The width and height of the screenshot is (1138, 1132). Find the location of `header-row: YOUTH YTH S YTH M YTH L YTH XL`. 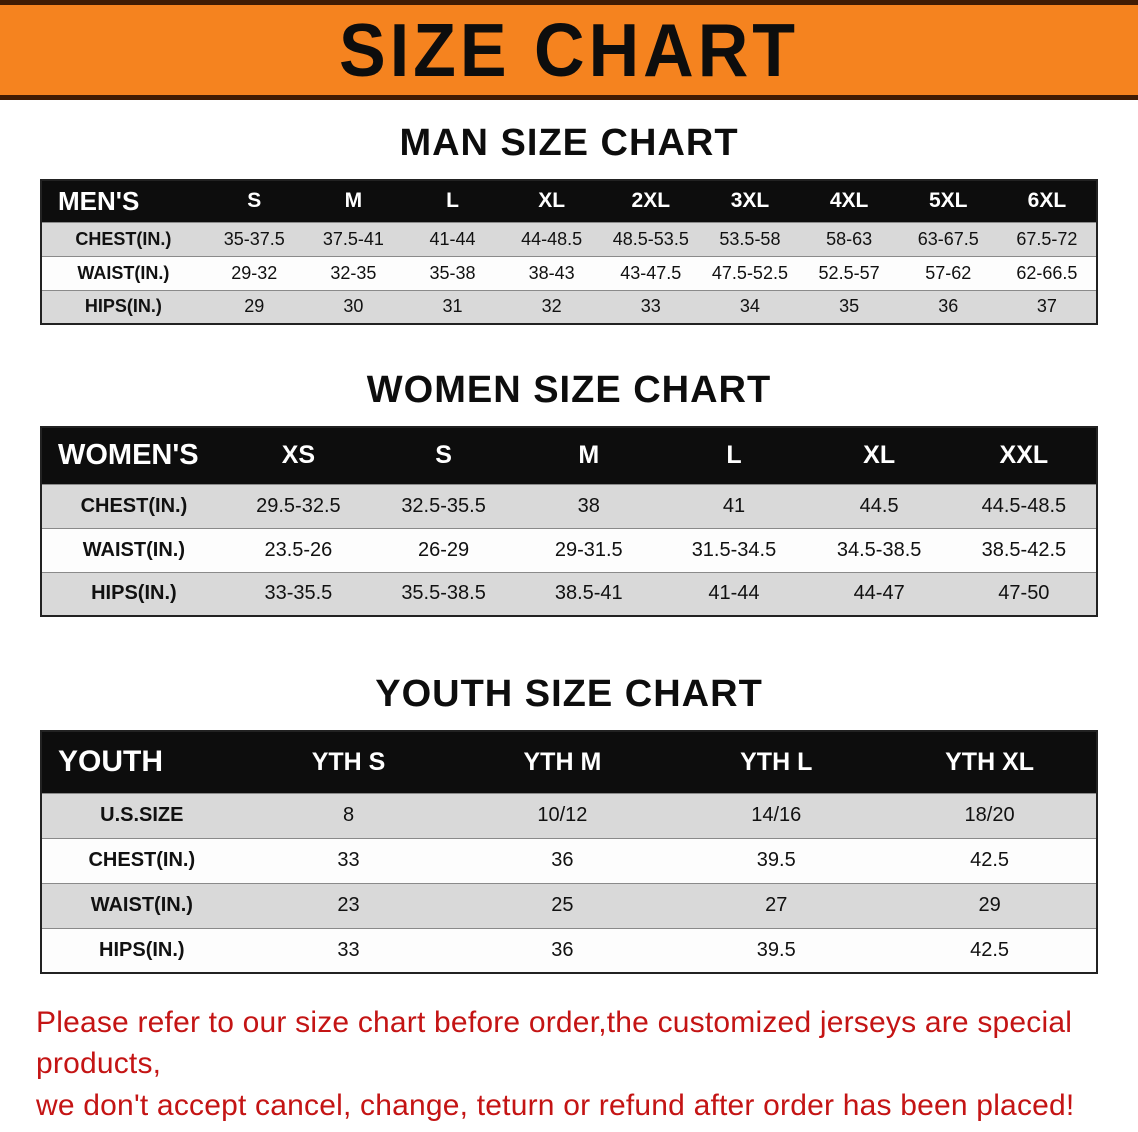

header-row: YOUTH YTH S YTH M YTH L YTH XL is located at coordinates (569, 762).